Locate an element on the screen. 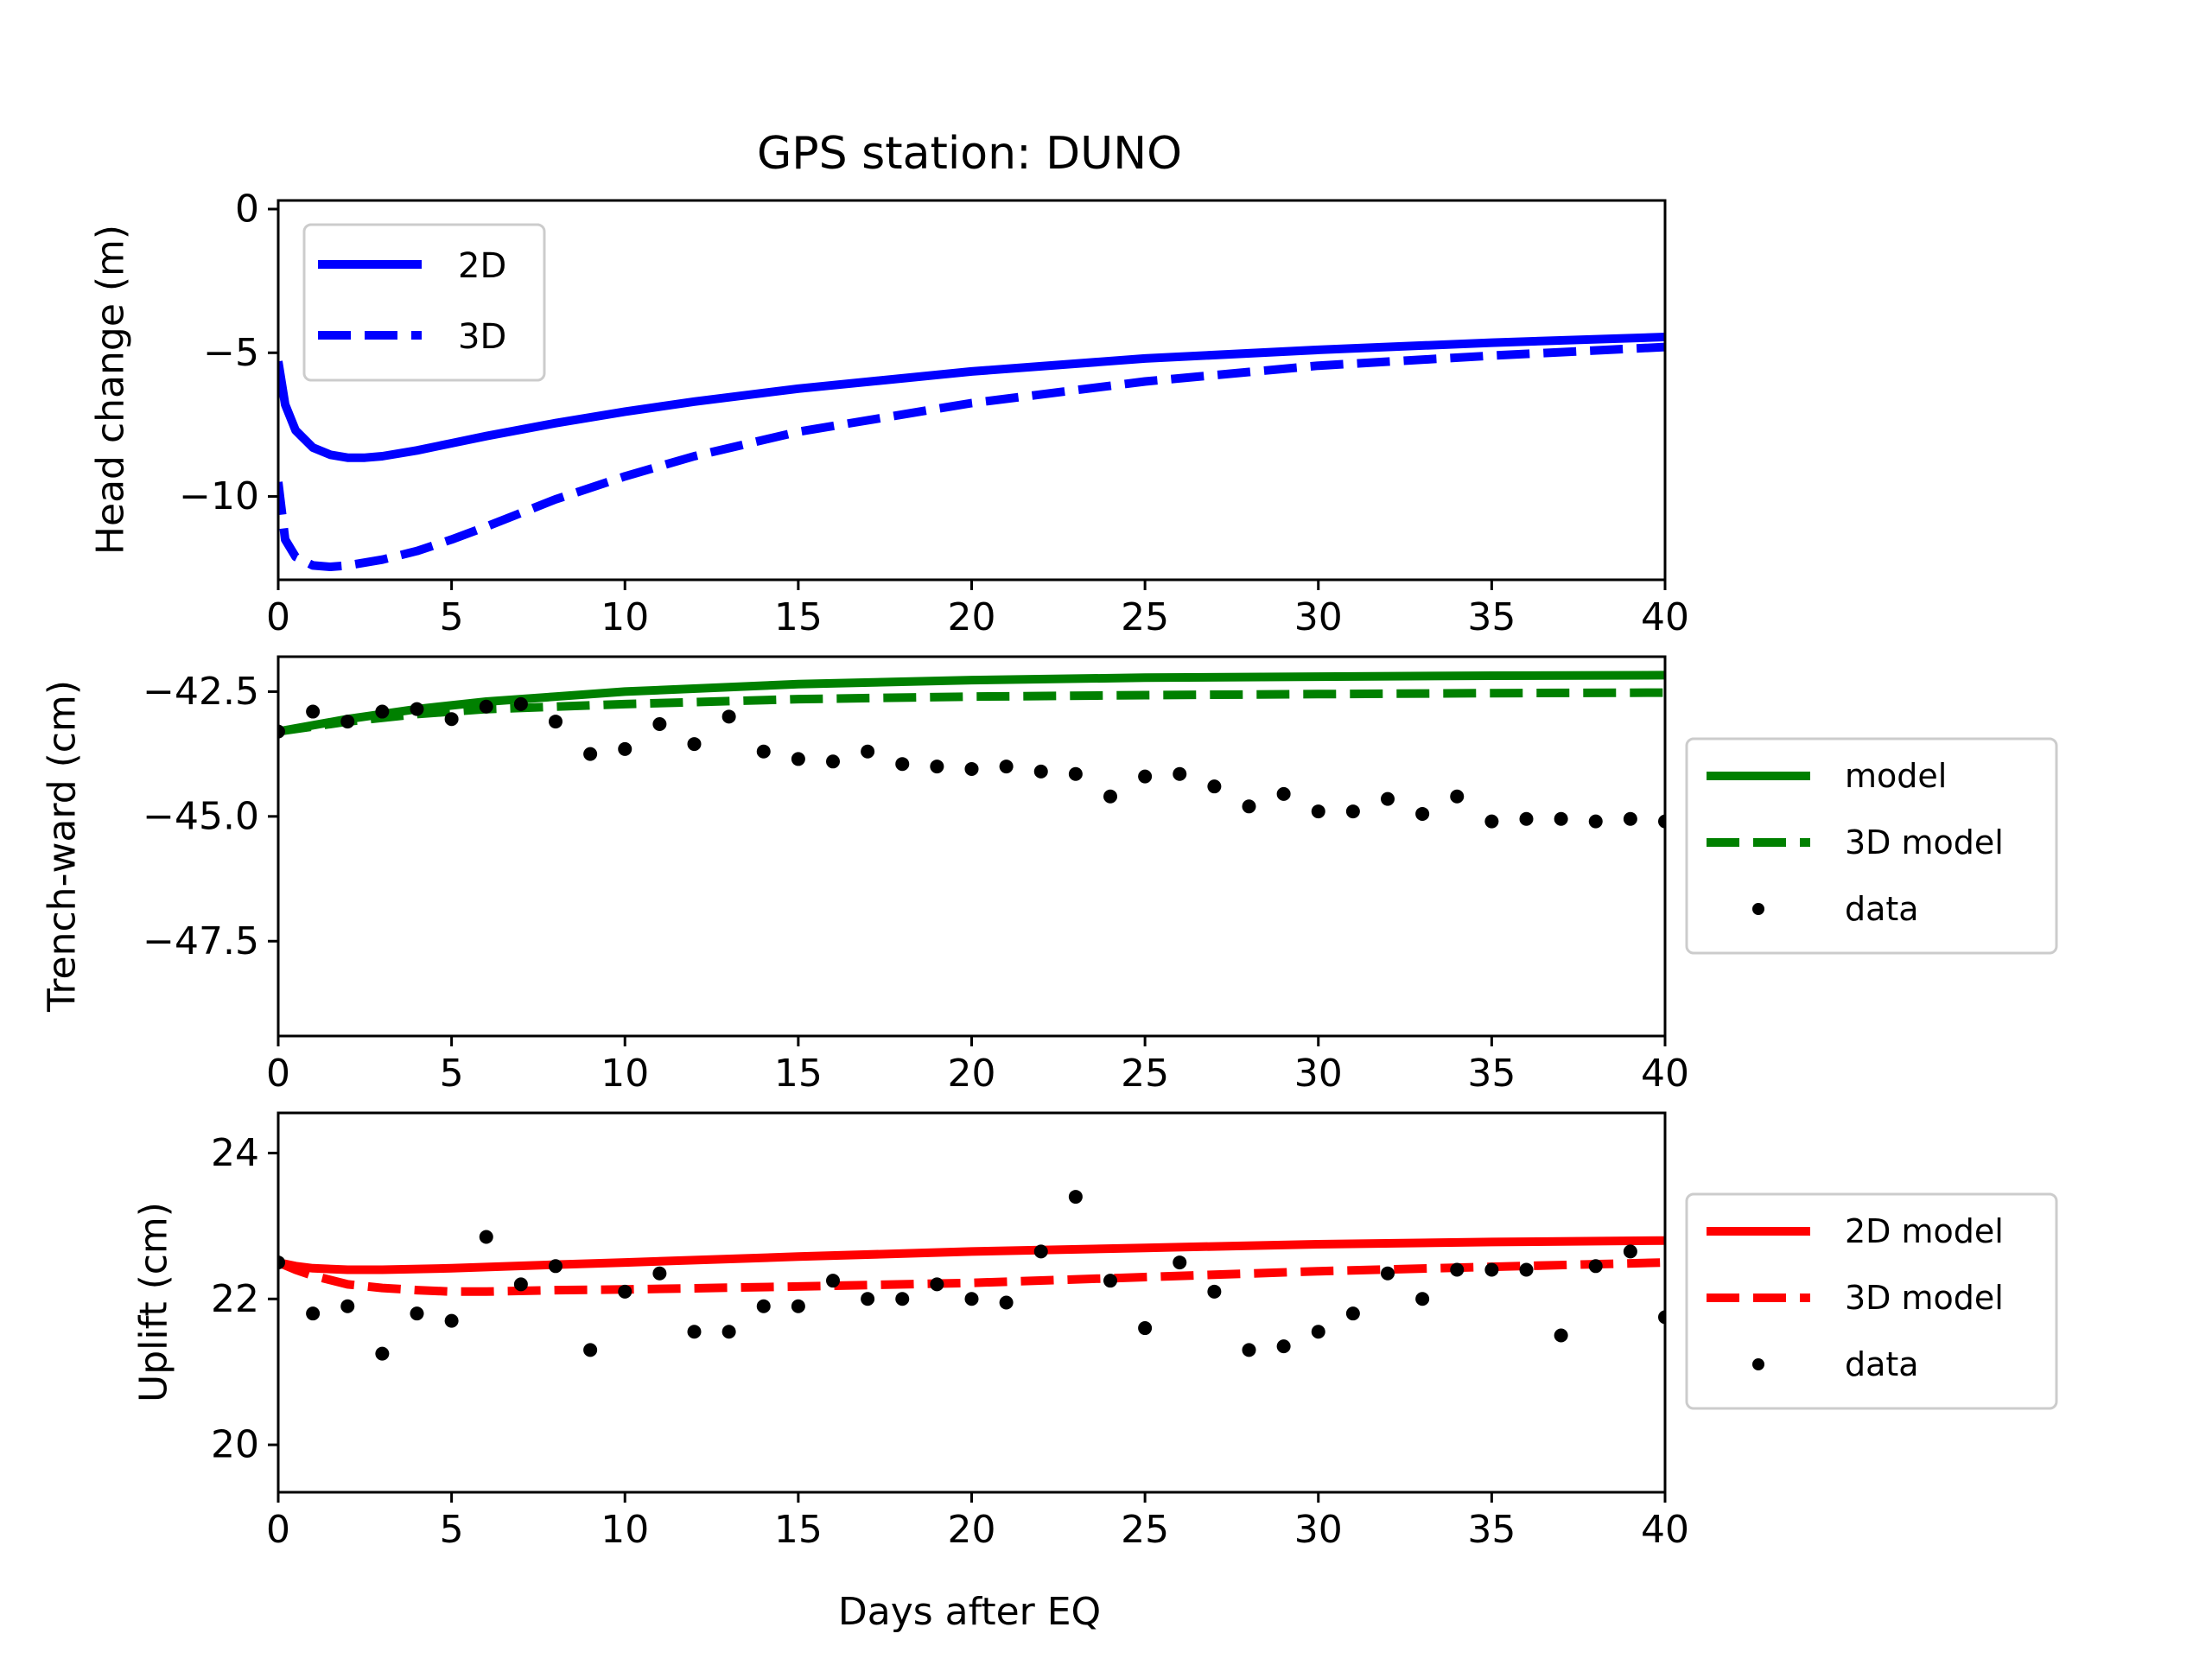 The width and height of the screenshot is (2212, 1659). panel-trench-ward-y-ticks: −42.5 −45.0 −47.5 is located at coordinates (210, 816).